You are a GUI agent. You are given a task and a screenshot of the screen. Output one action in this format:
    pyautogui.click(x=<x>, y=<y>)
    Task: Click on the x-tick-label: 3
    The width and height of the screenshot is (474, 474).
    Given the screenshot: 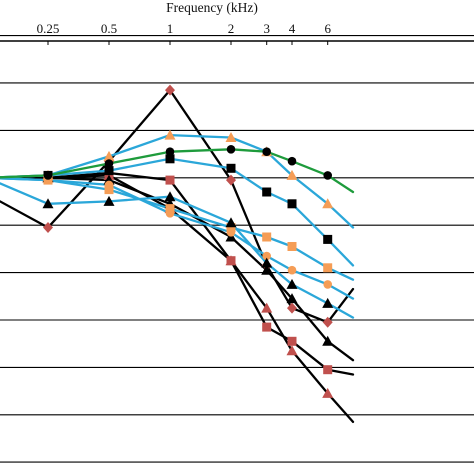 What is the action you would take?
    pyautogui.click(x=266, y=28)
    